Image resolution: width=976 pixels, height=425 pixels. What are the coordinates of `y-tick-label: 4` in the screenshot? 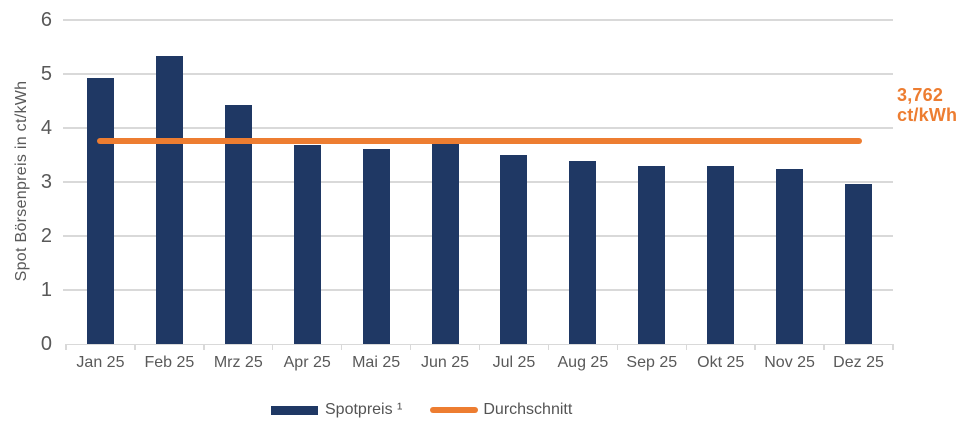 It's located at (46, 128).